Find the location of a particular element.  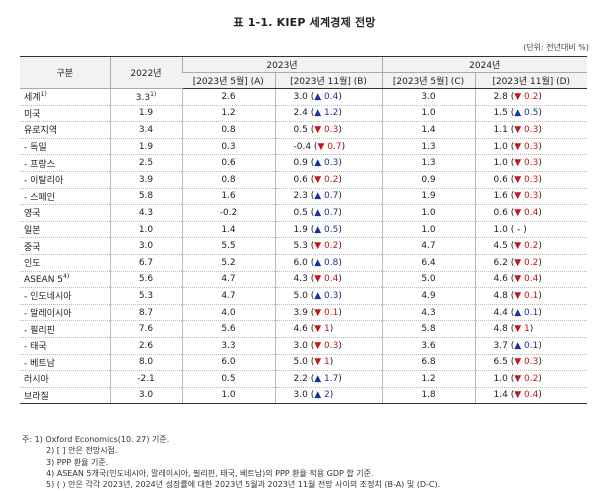

table-row: - 말레이시아 8.7 4.0 3.9 (▼ 0.1) 4.3 4.4 (▲ 0.1) is located at coordinates (303, 313).